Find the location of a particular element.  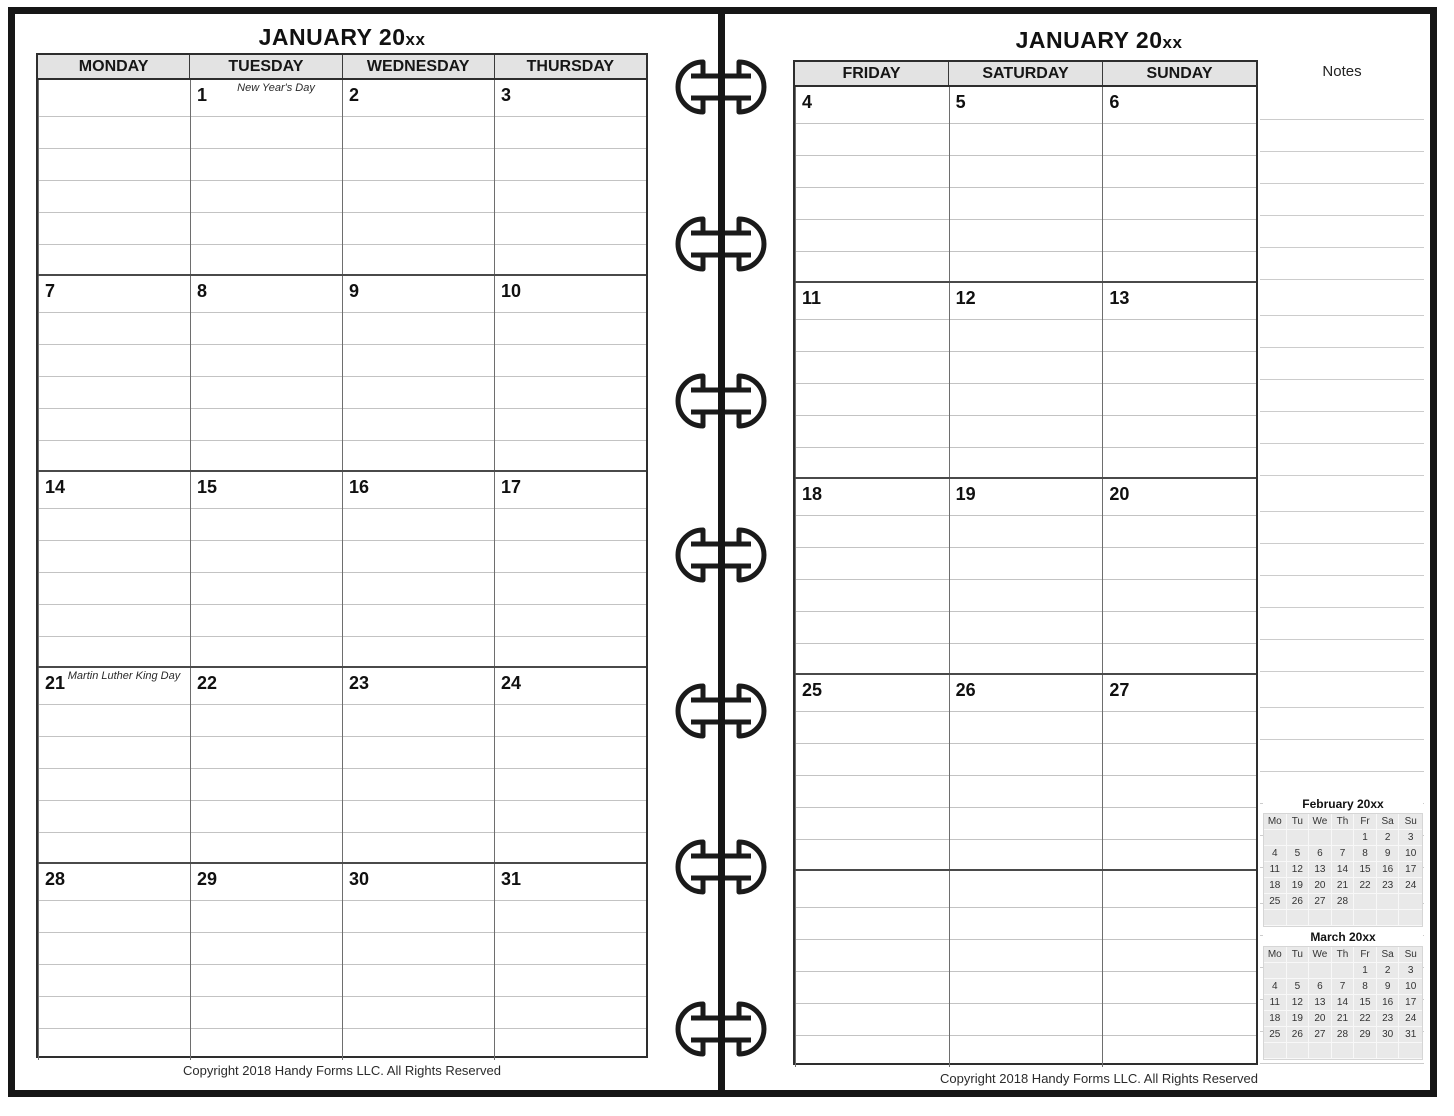

left-month-title-suffix: xx is located at coordinates (415, 39).